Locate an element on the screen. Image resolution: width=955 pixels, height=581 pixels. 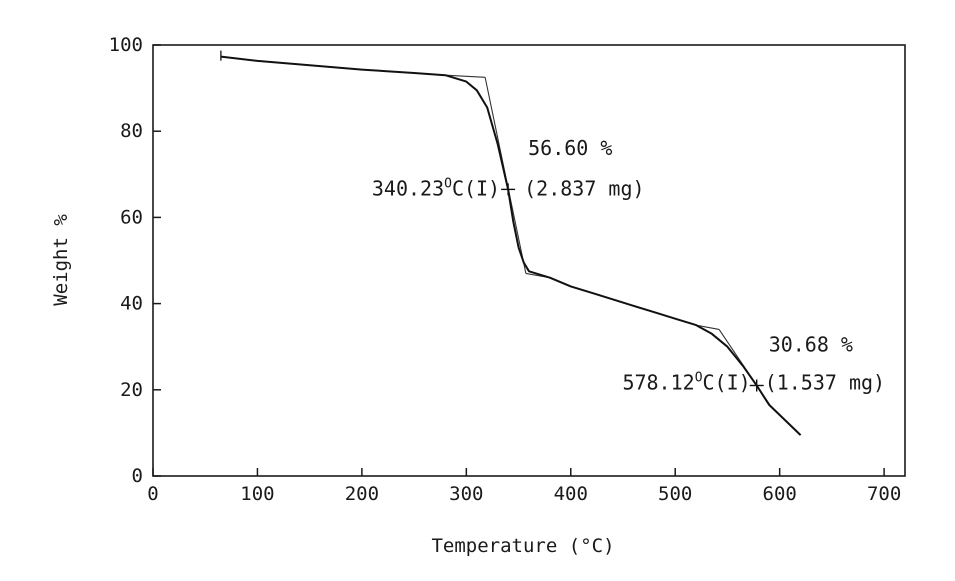
x-tick-label: 500 is located at coordinates (675, 494).